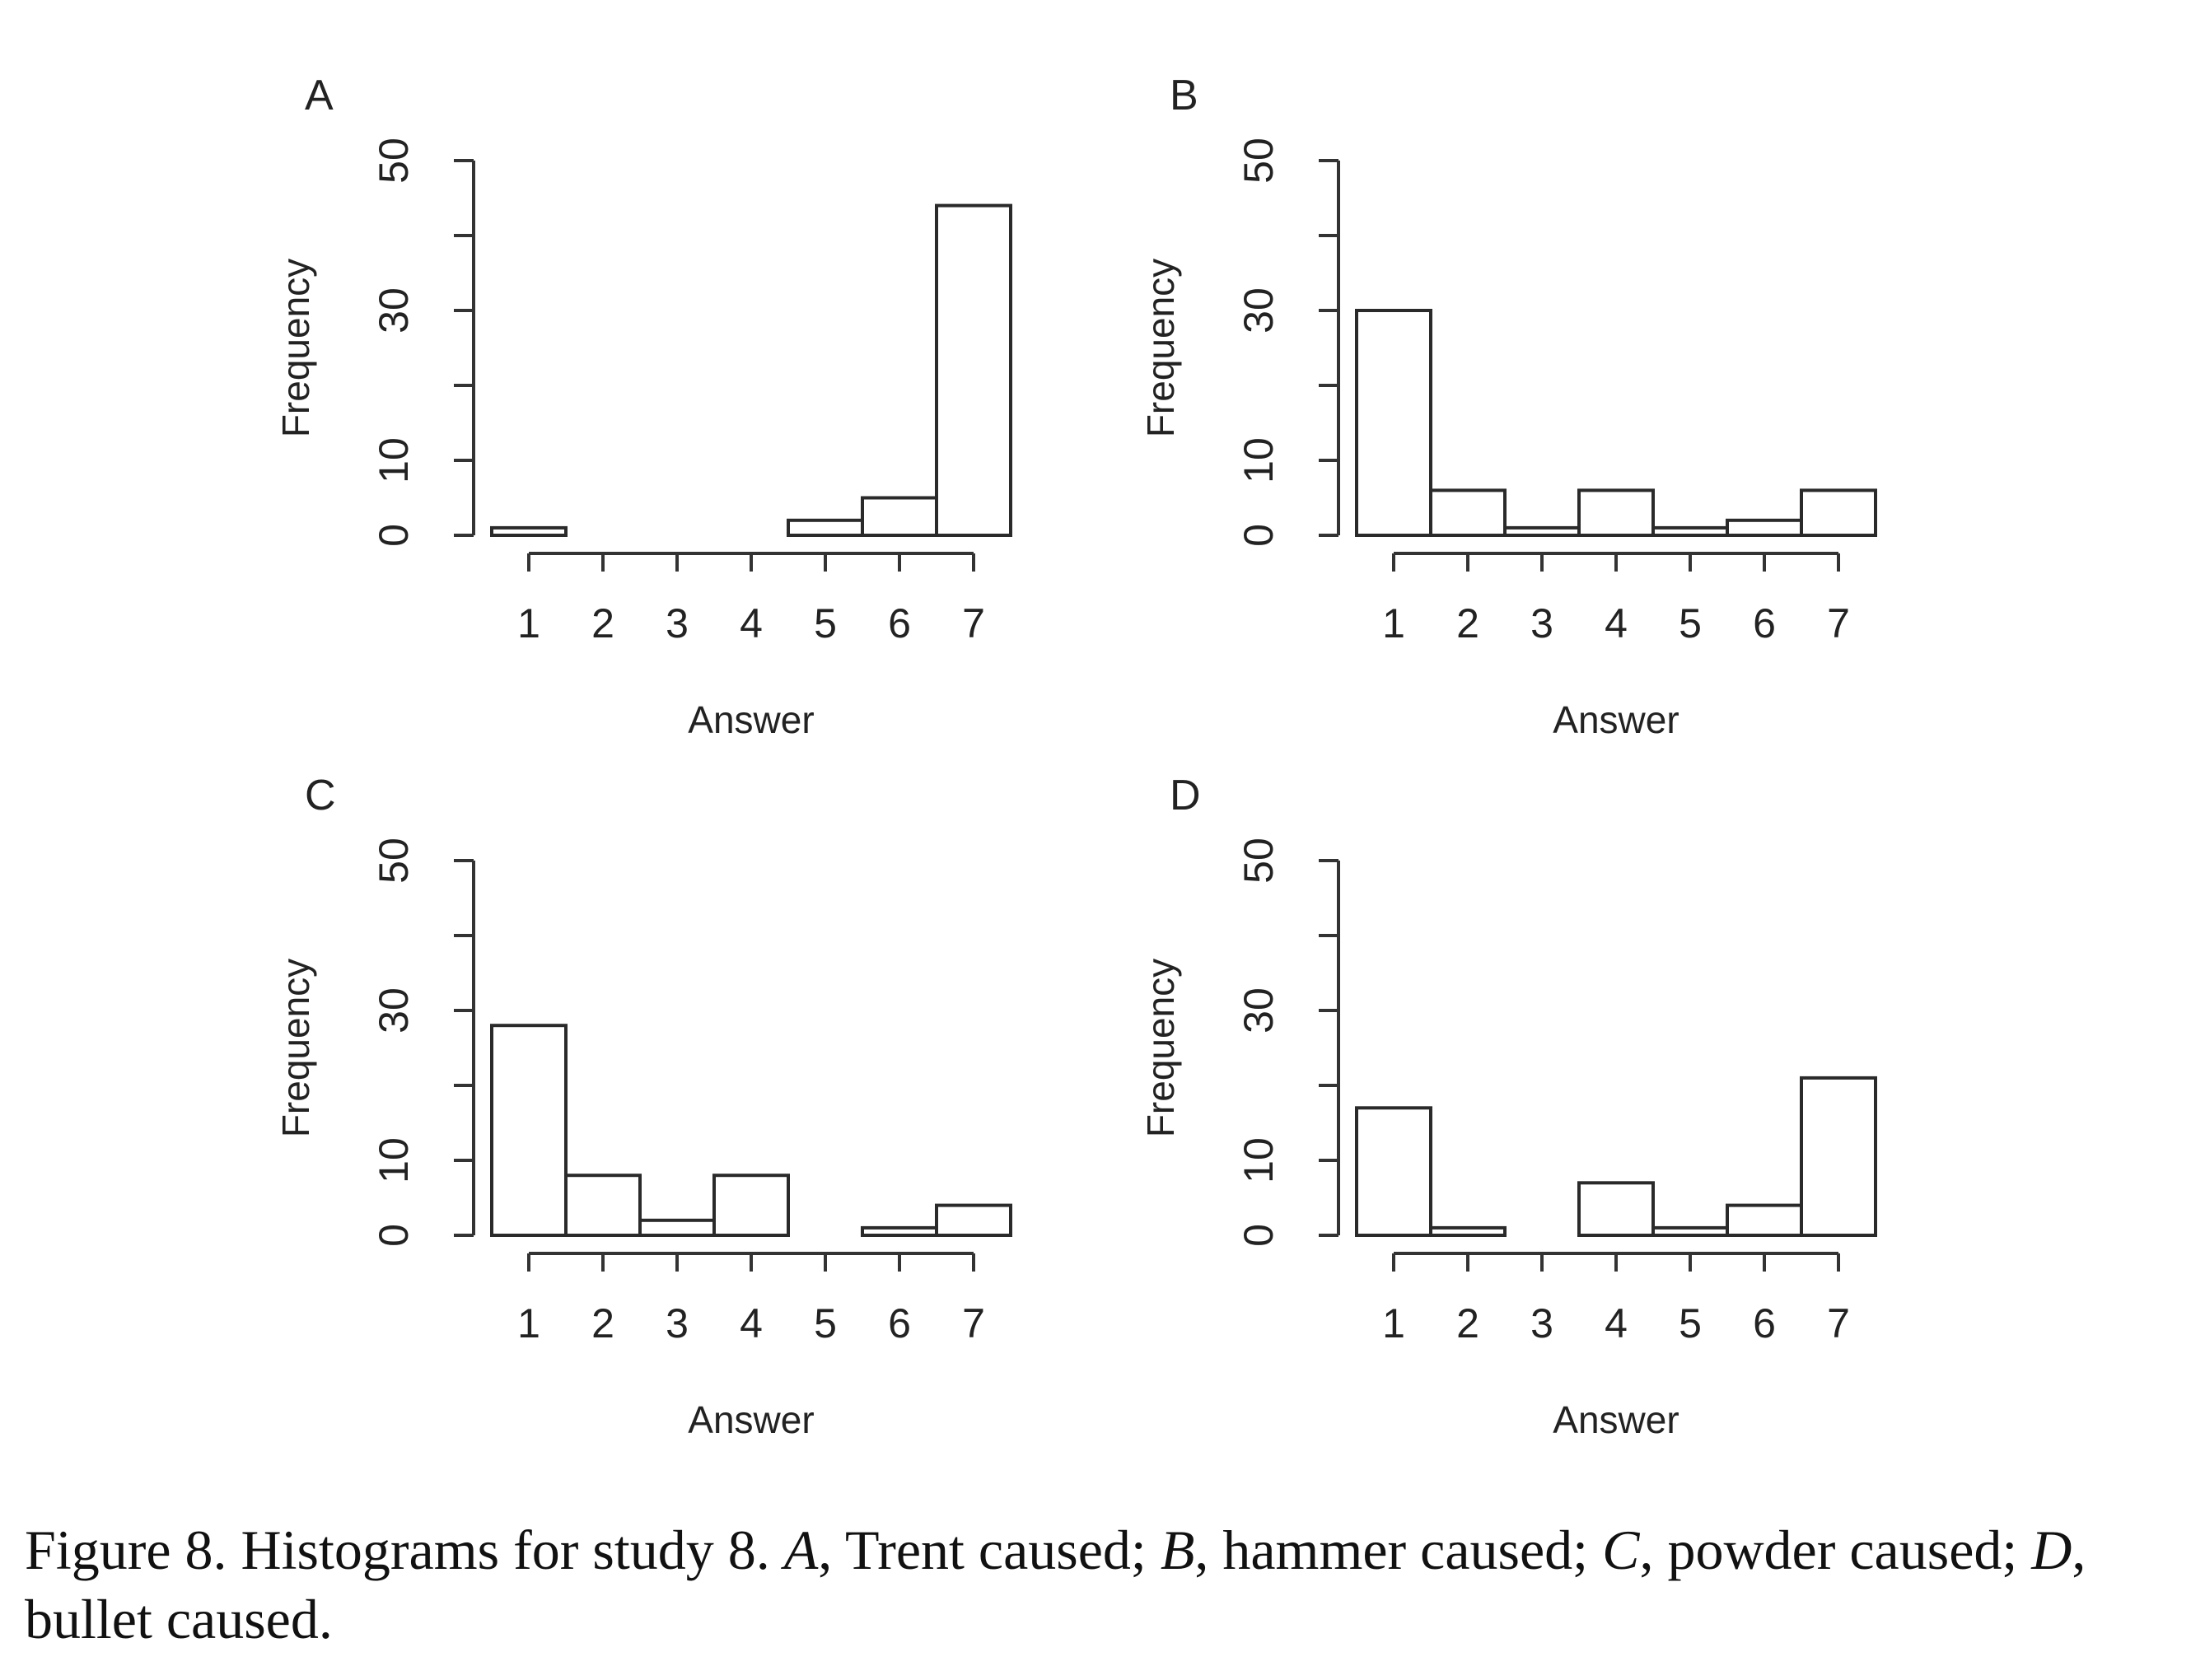 The image size is (2191, 1680). Describe the element at coordinates (751, 1419) in the screenshot. I see `panel-c-x-axis-title: Answer` at that location.